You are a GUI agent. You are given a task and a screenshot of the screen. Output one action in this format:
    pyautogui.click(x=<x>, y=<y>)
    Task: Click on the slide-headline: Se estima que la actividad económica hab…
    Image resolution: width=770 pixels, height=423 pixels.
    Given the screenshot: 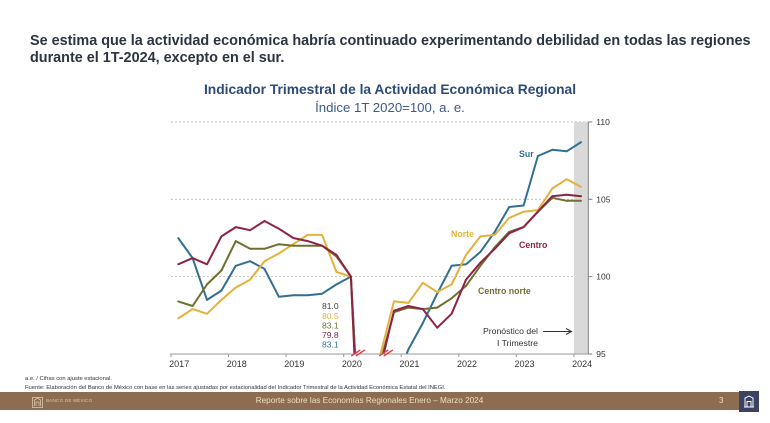 What is the action you would take?
    pyautogui.click(x=390, y=50)
    